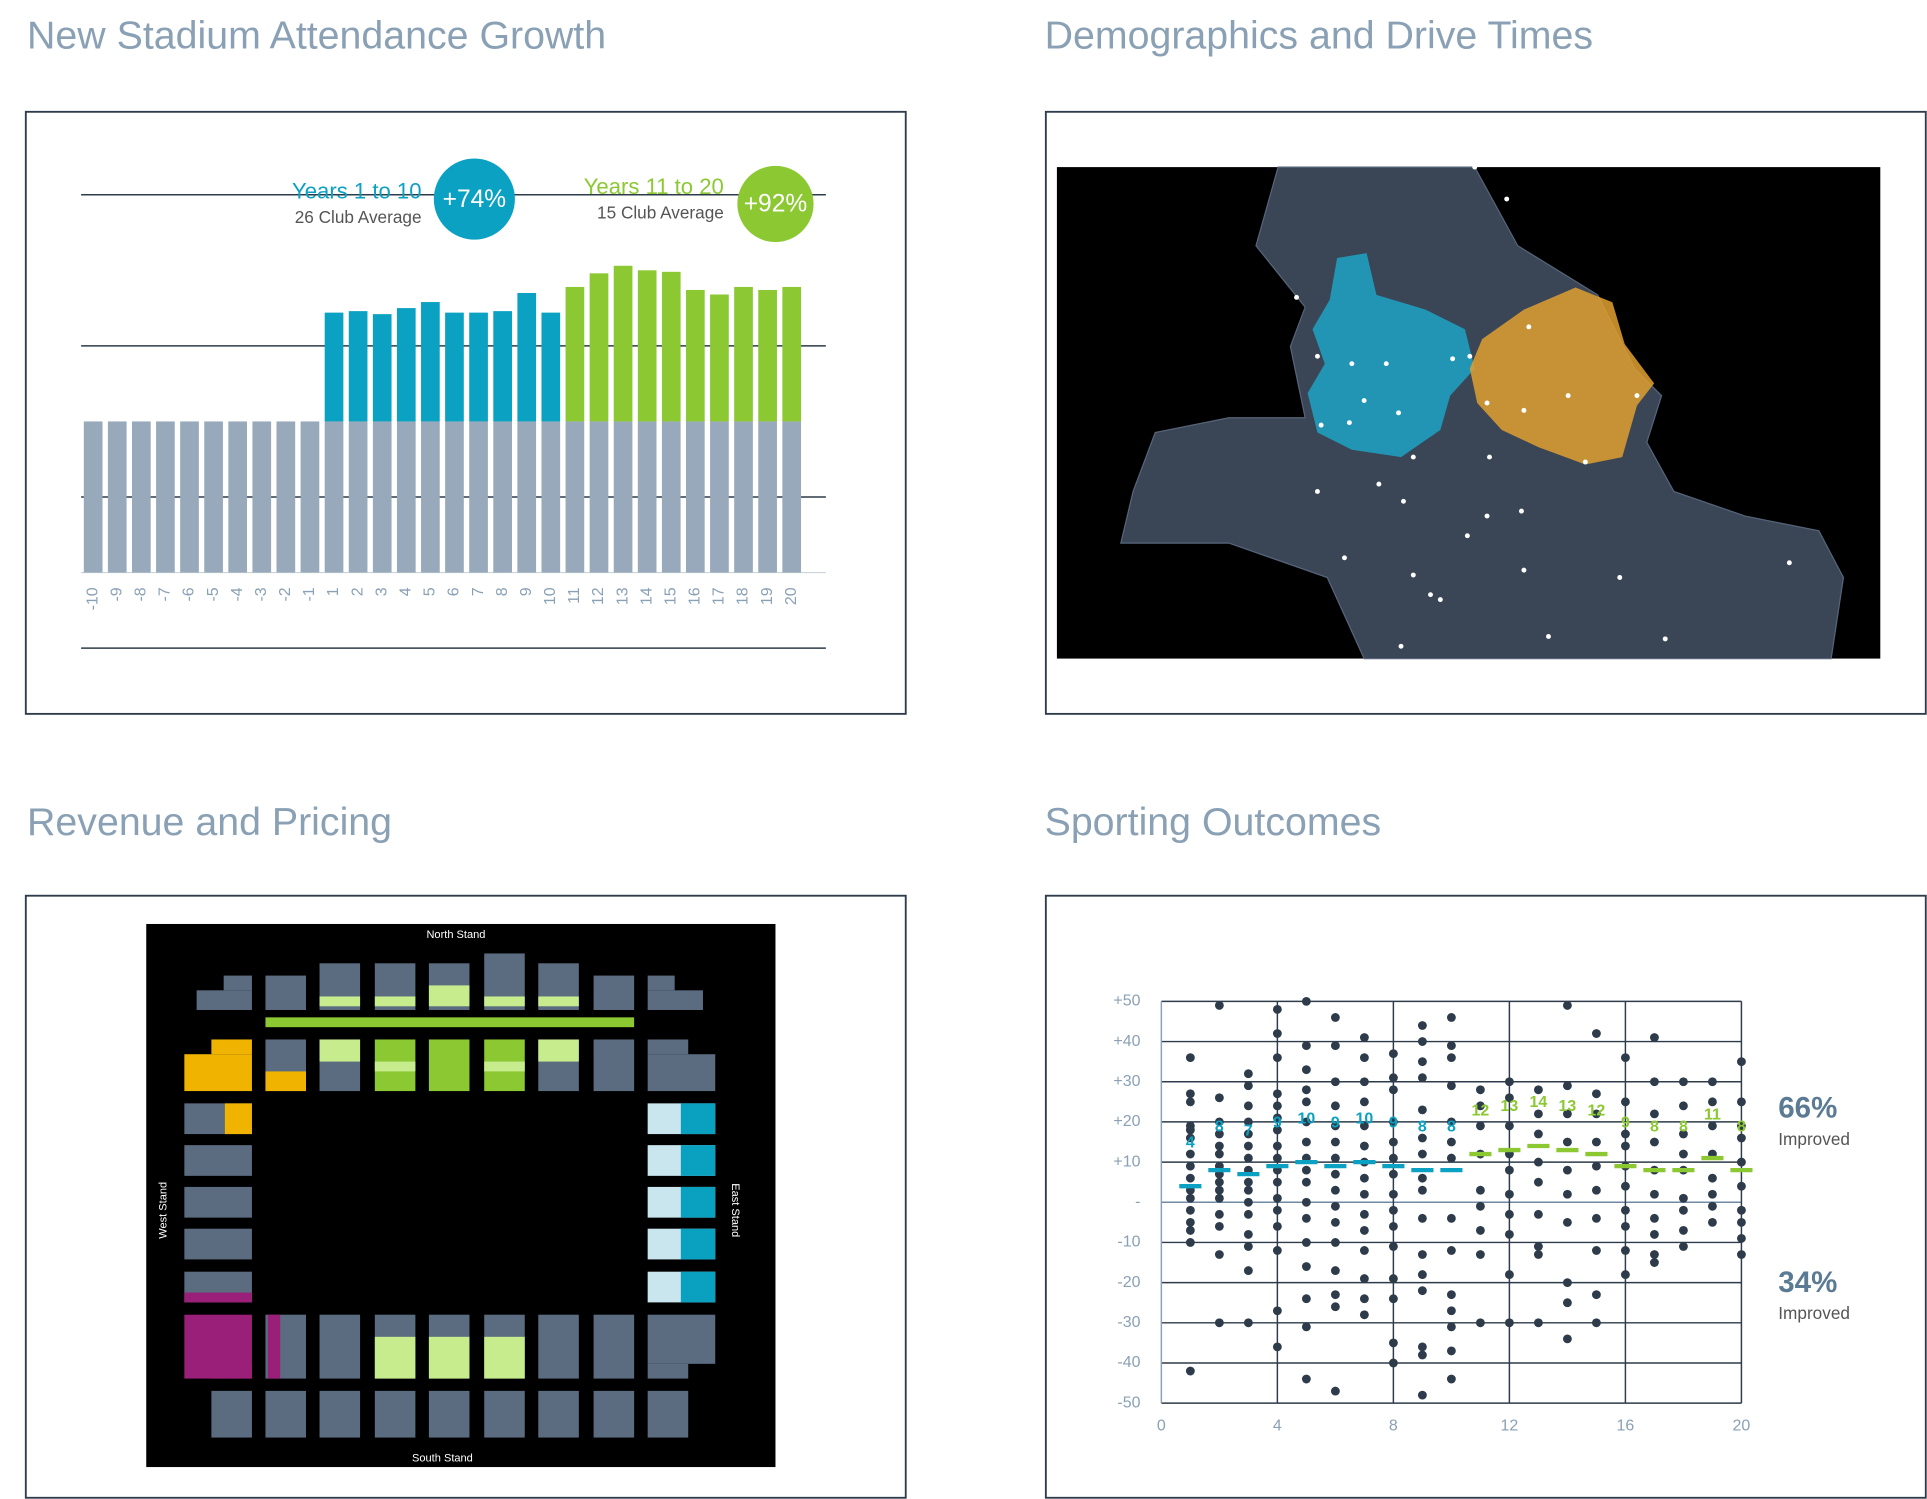  I want to click on x-tick-label: 17, so click(719, 596).